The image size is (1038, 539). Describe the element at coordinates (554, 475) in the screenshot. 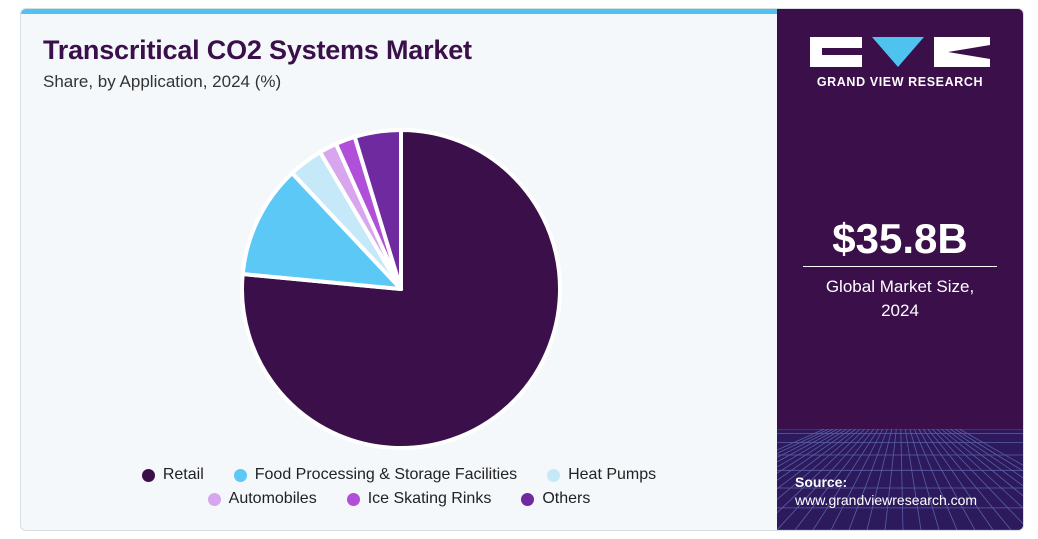

I see `legend-swatch-heat-pumps` at that location.